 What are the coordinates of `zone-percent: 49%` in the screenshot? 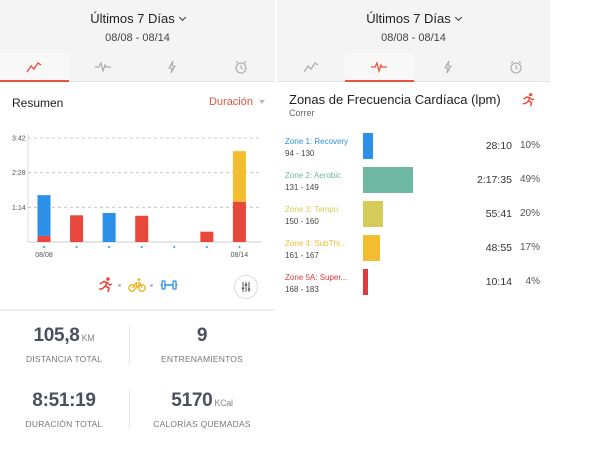 It's located at (529, 179).